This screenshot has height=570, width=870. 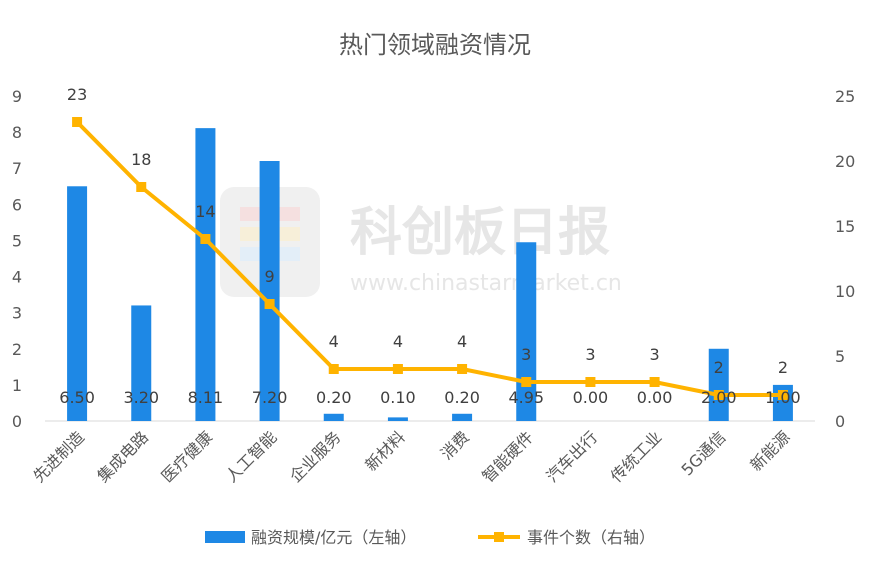 I want to click on line-data-label: 14, so click(x=205, y=211).